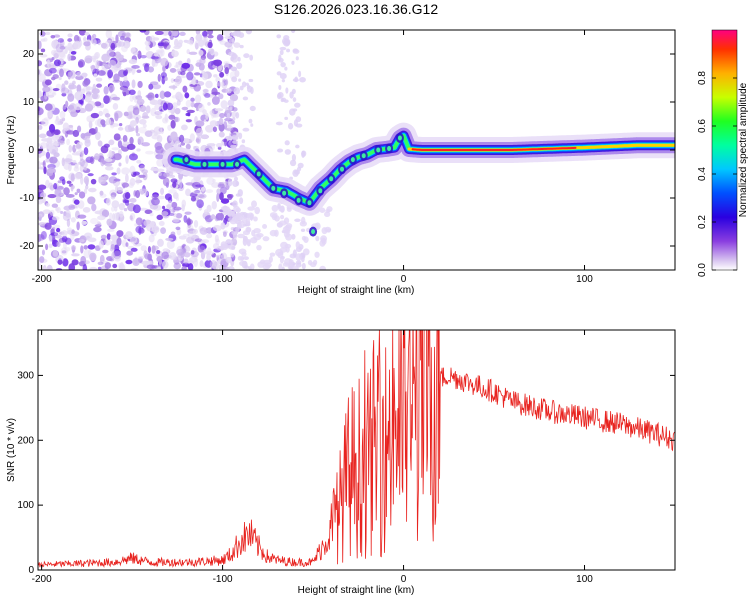 This screenshot has width=750, height=600. Describe the element at coordinates (584, 279) in the screenshot. I see `spectrogram-x-tick-label: 100` at that location.